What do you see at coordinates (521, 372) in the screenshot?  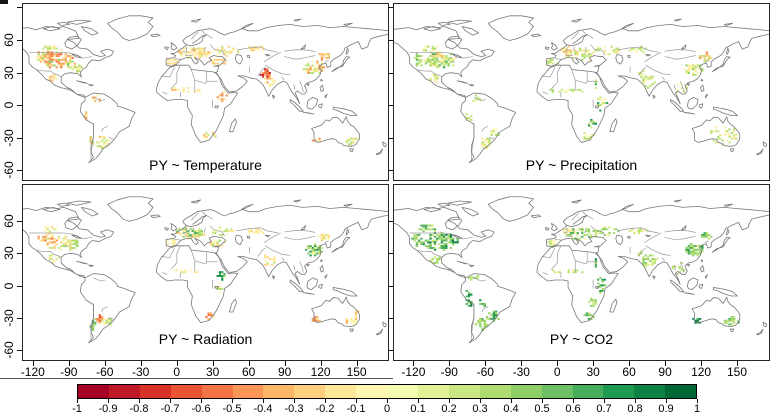 I see `x-tick-label: -30` at bounding box center [521, 372].